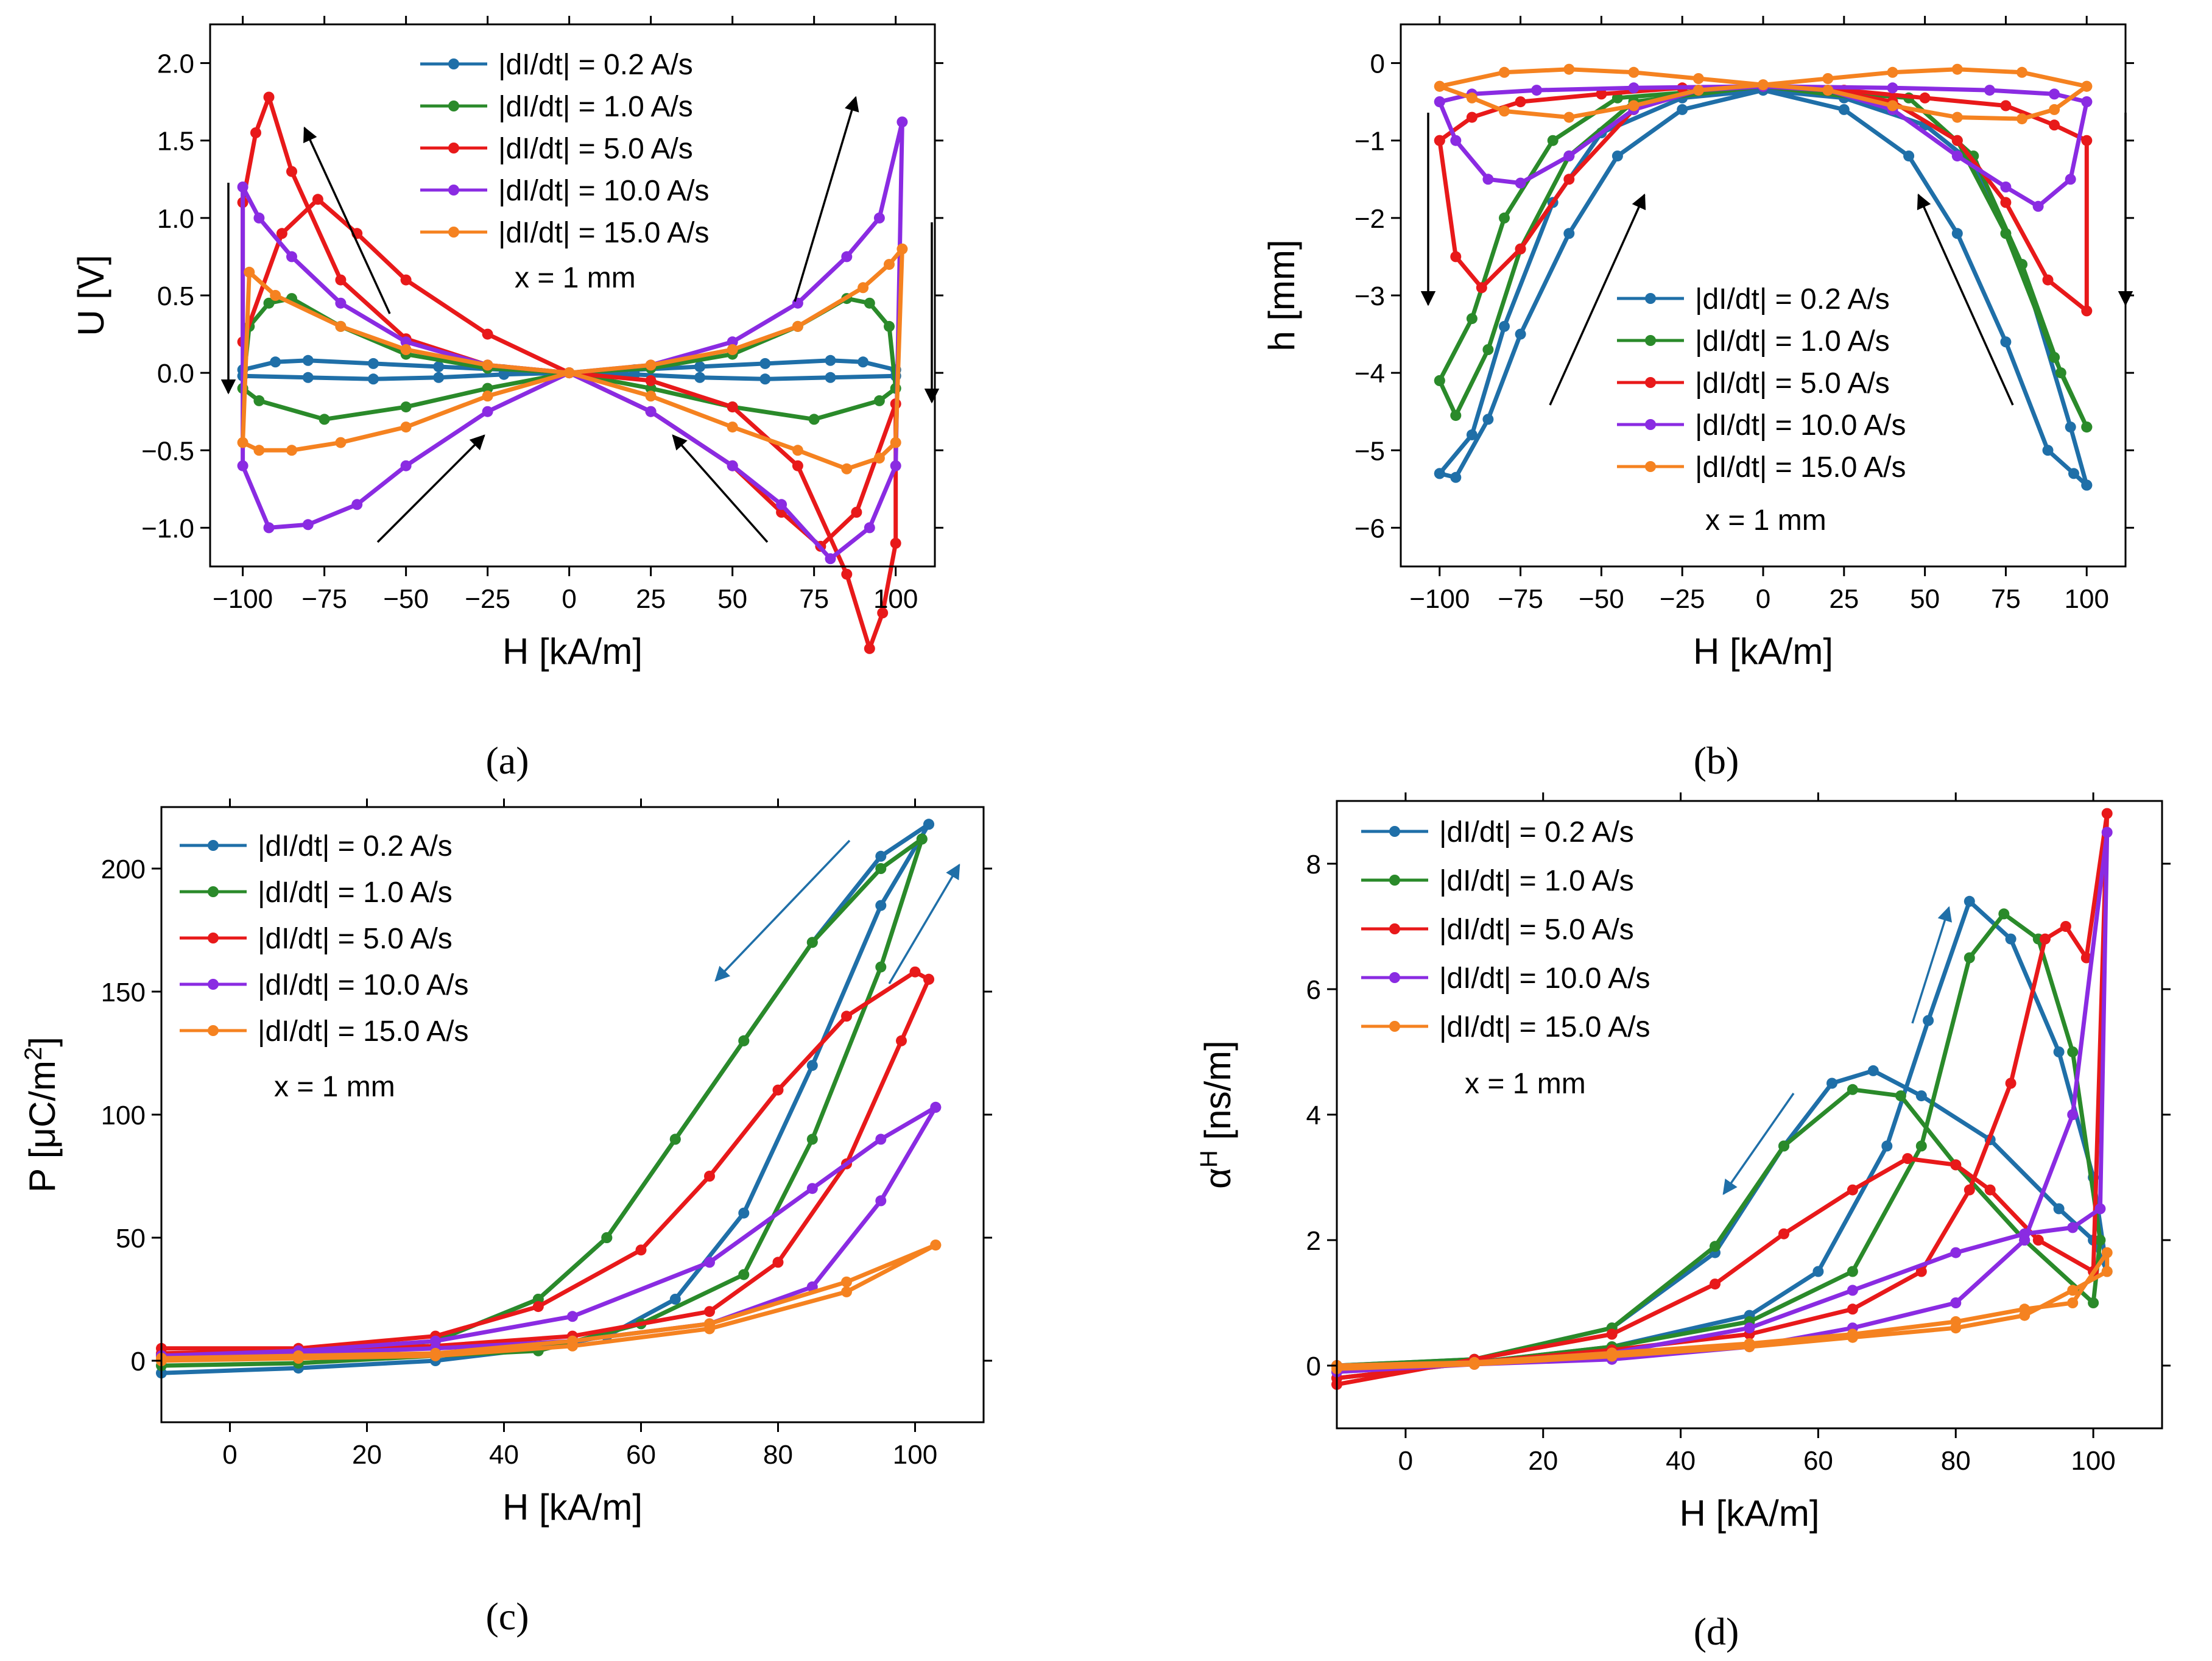 Image resolution: width=2212 pixels, height=1661 pixels. What do you see at coordinates (1209, 1159) in the screenshot?
I see `y-axis-title-sup: H` at bounding box center [1209, 1159].